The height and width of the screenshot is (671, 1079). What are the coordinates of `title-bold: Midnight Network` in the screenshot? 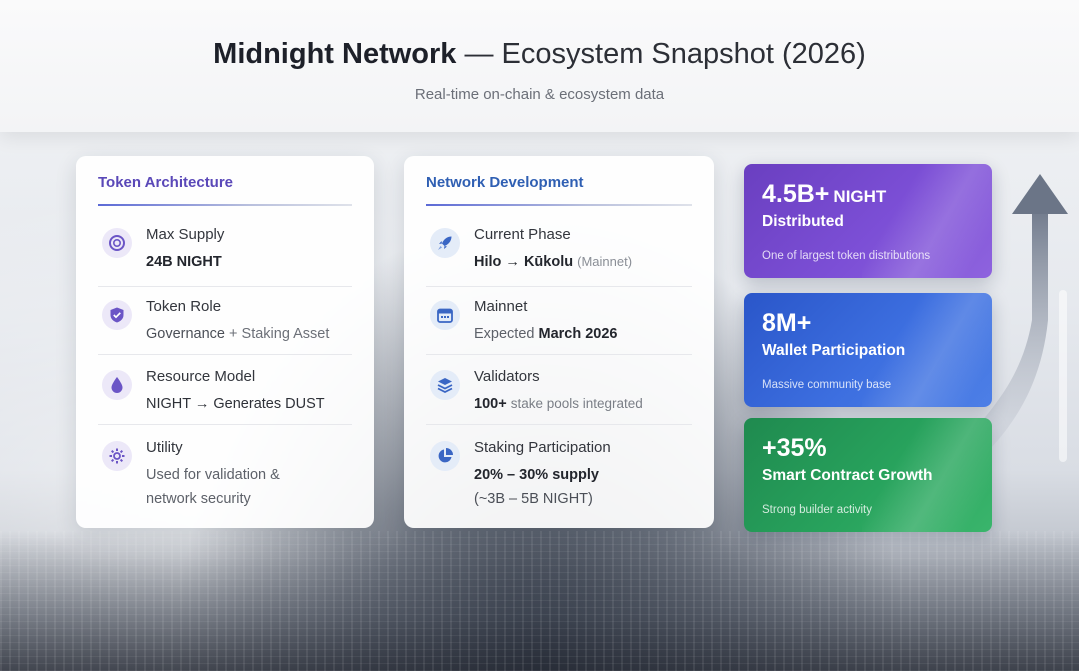 It's located at (335, 54).